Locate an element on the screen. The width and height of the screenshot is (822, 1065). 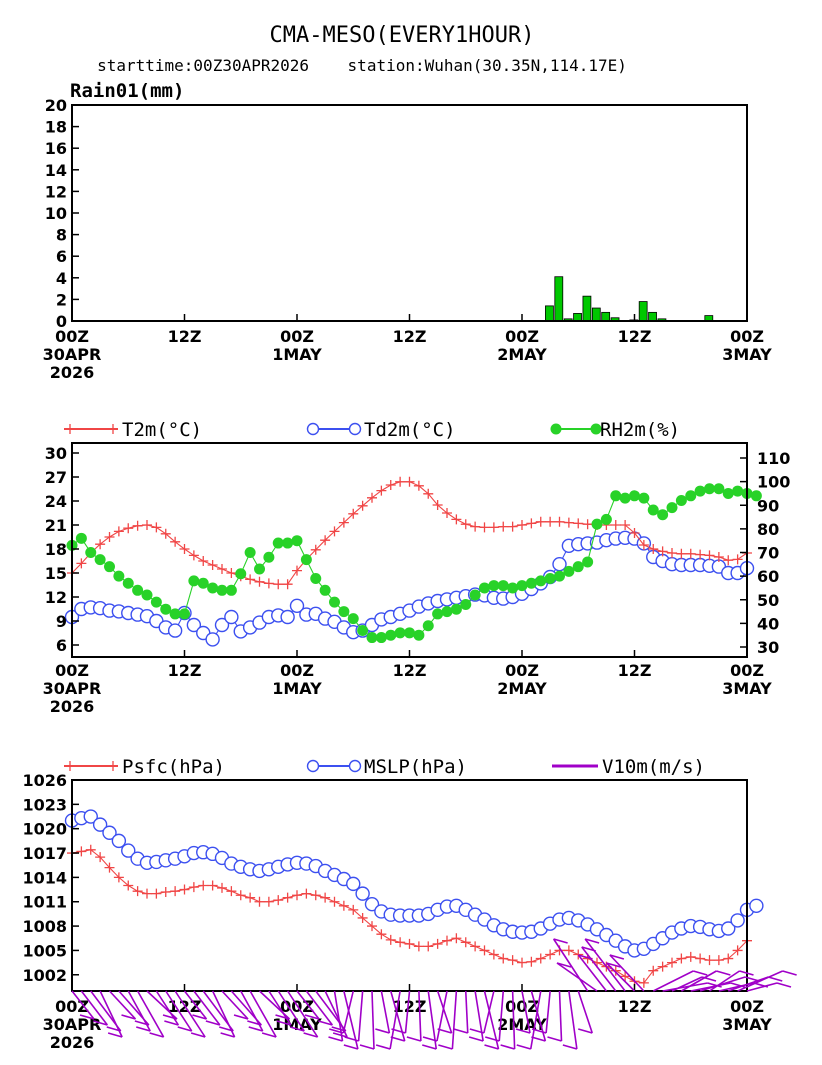
y-tick-label: 1008 is located at coordinates (44, 926).